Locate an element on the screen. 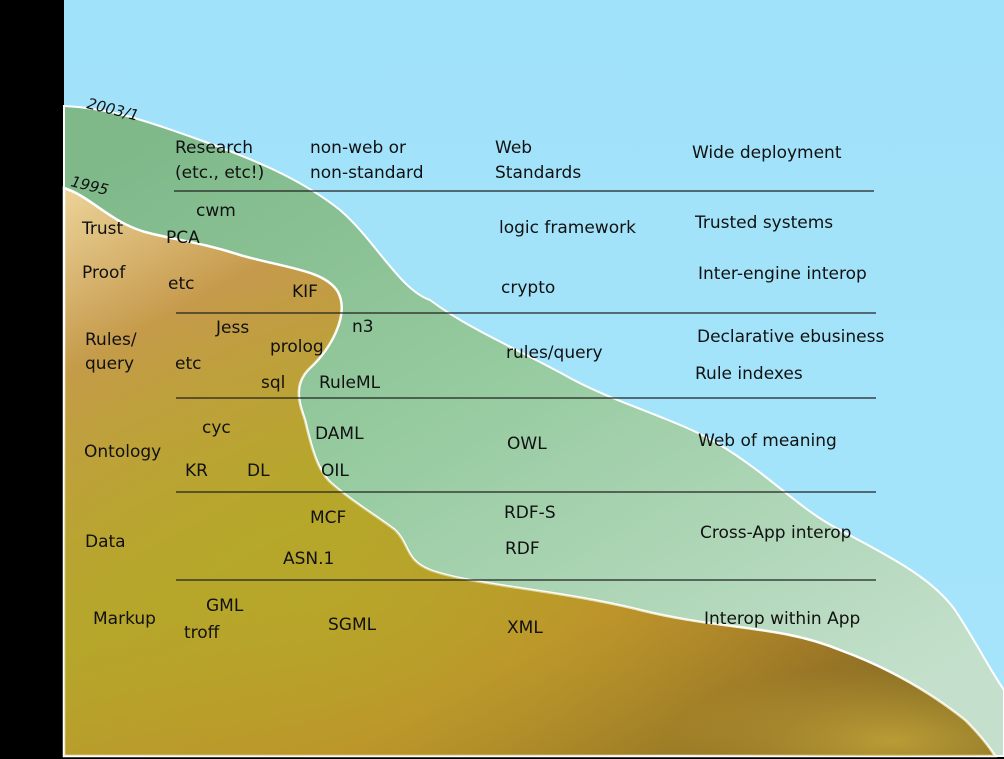  layer-label-data: Data is located at coordinates (105, 542).